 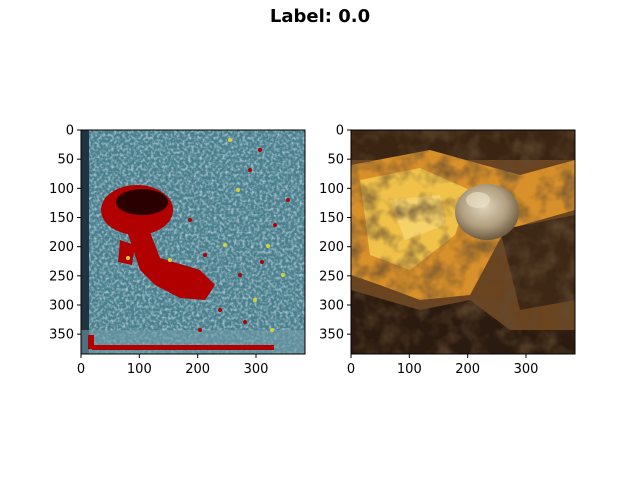 What do you see at coordinates (197, 369) in the screenshot?
I see `left-x-tick-label: 200` at bounding box center [197, 369].